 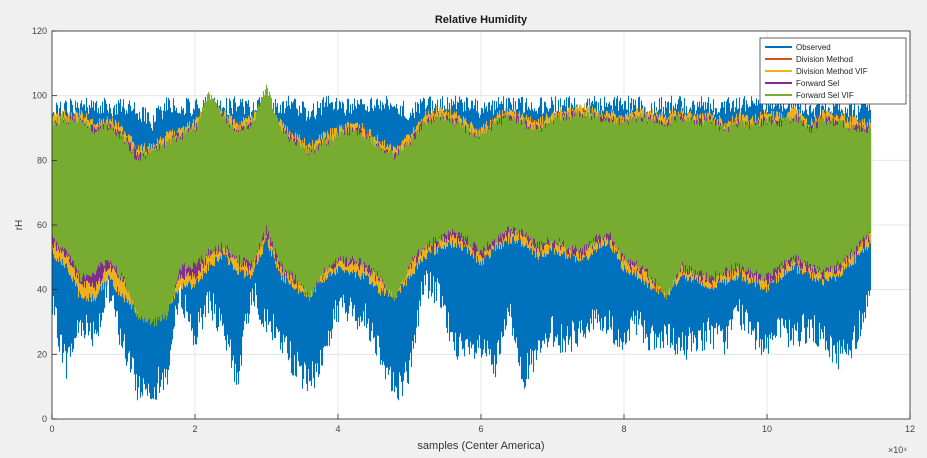 What do you see at coordinates (194, 429) in the screenshot?
I see `x-tick-label: 2` at bounding box center [194, 429].